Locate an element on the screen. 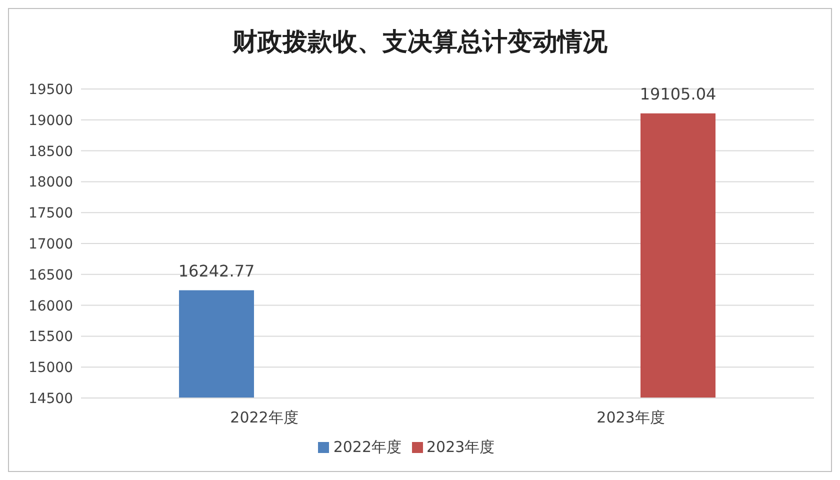 This screenshot has height=480, width=840. y-tick-label: 19500 is located at coordinates (50, 90).